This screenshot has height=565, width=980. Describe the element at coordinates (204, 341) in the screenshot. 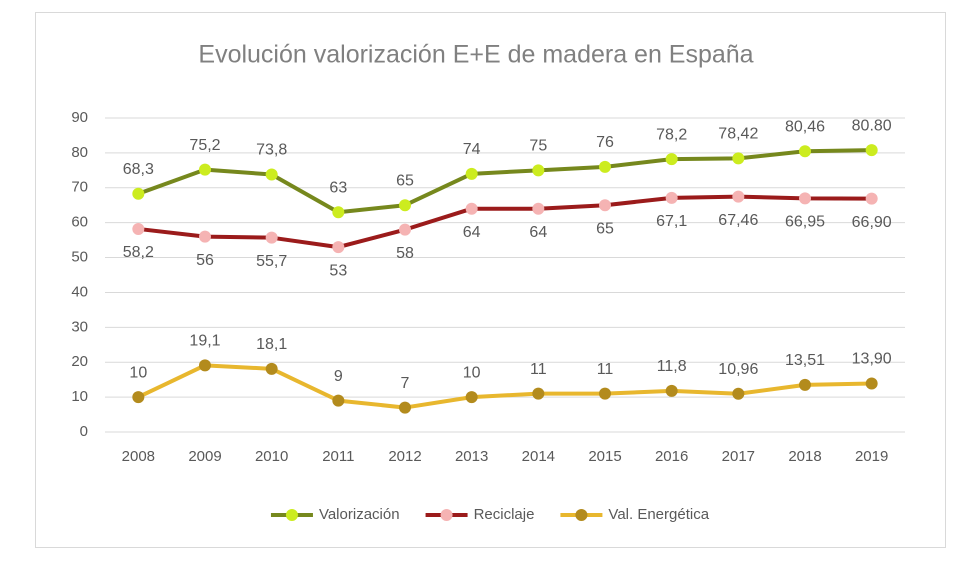

I see `data-label: 19,1` at that location.